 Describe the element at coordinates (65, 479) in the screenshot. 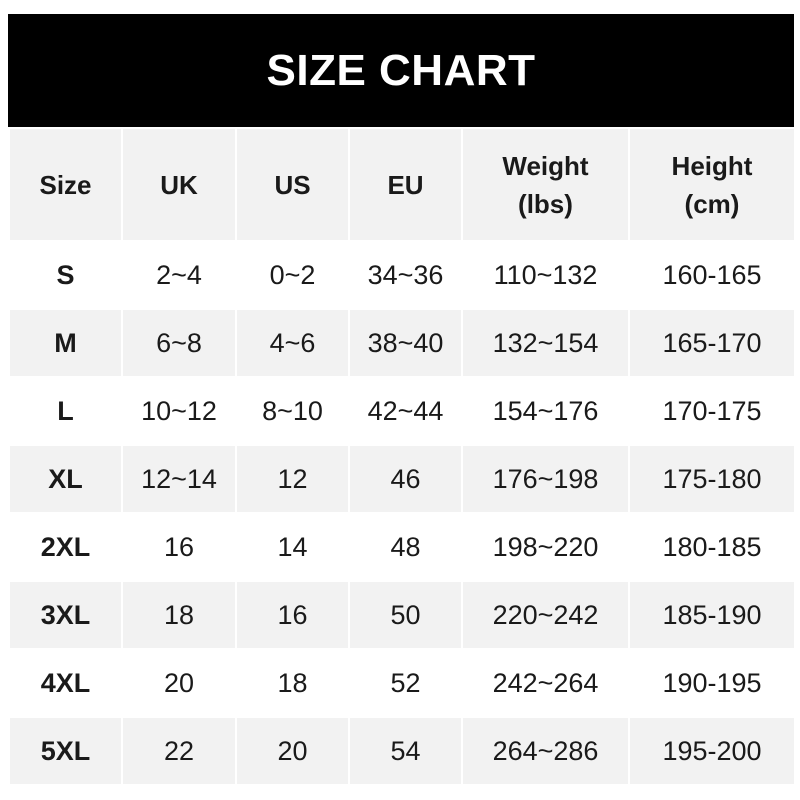

I see `cell-size: XL` at that location.